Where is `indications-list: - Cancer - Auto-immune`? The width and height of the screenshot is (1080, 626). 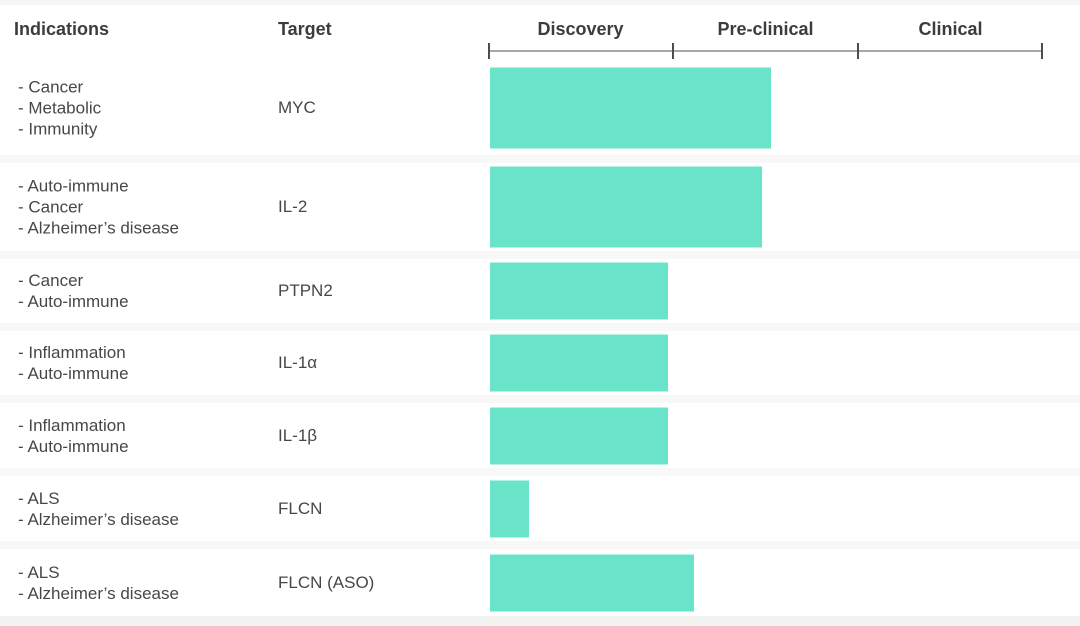
indications-list: - Cancer - Auto-immune is located at coordinates (73, 291).